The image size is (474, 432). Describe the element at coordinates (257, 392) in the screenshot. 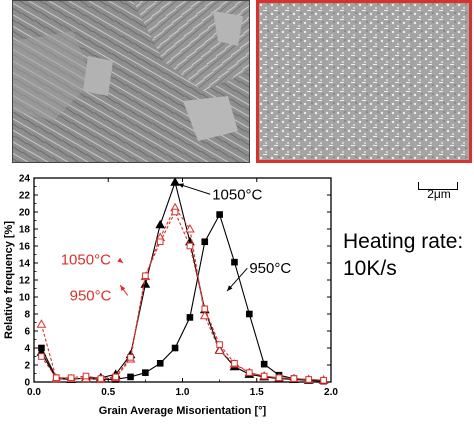

I see `x-tick-label: 1.5` at that location.